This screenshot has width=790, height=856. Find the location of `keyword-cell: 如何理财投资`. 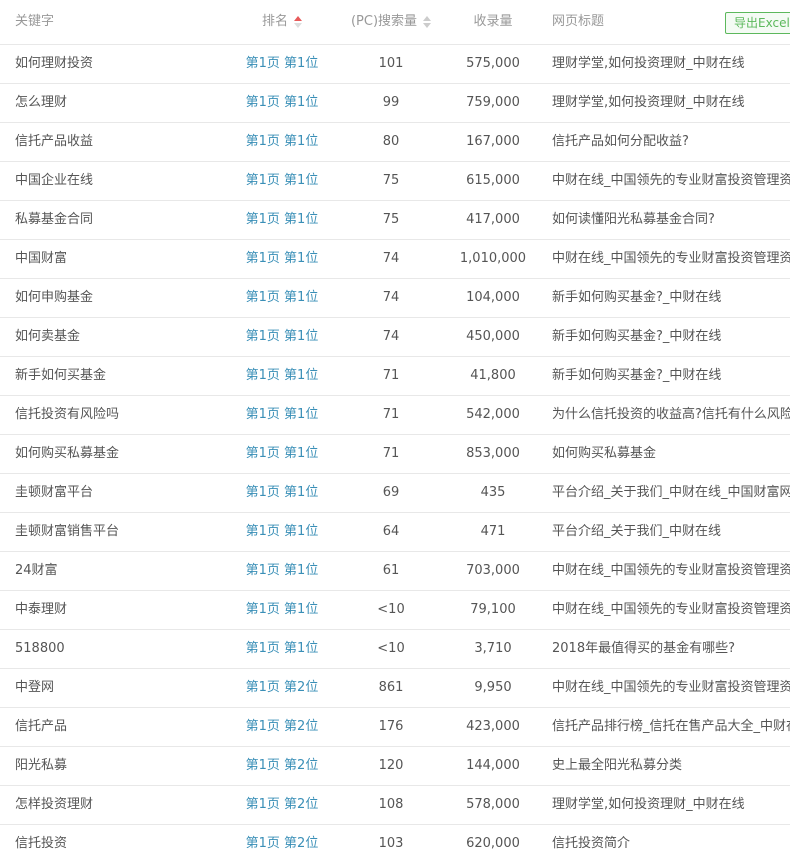

keyword-cell: 如何理财投资 is located at coordinates (54, 63).